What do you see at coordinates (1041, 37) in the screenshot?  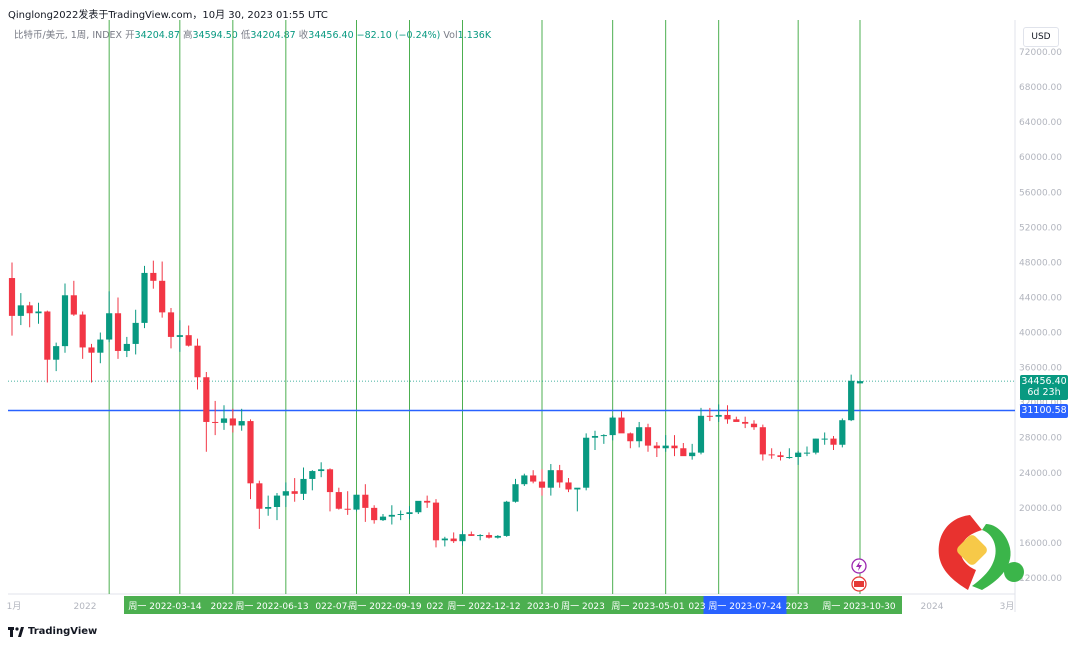 I see `currency-button: USD` at bounding box center [1041, 37].